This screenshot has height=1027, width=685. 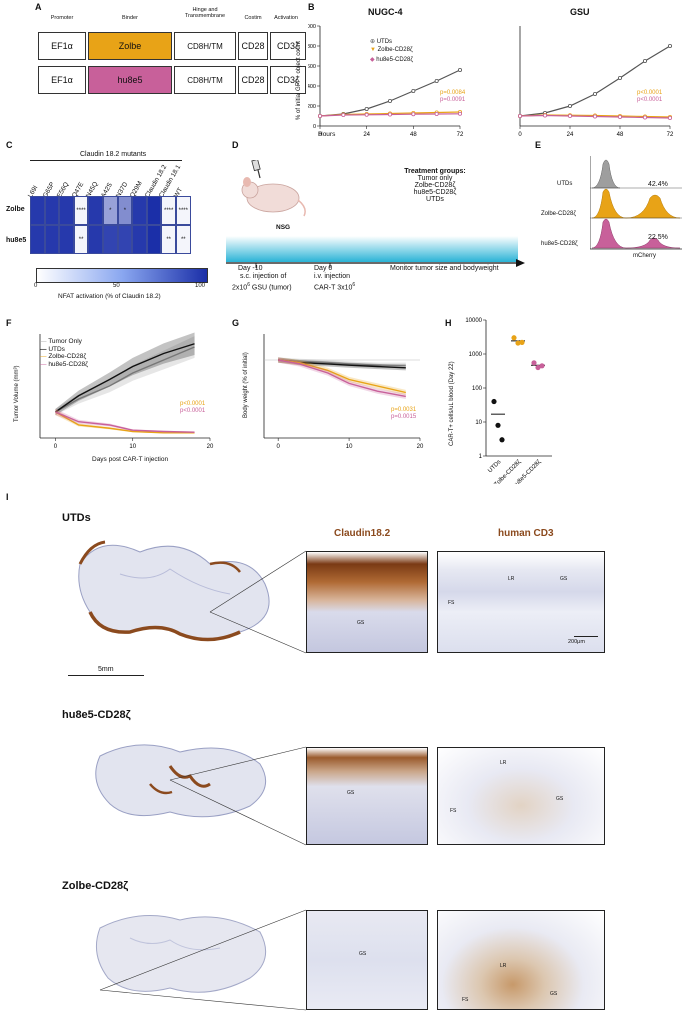 What do you see at coordinates (636, 203) in the screenshot?
I see `histogram-svg` at bounding box center [636, 203].